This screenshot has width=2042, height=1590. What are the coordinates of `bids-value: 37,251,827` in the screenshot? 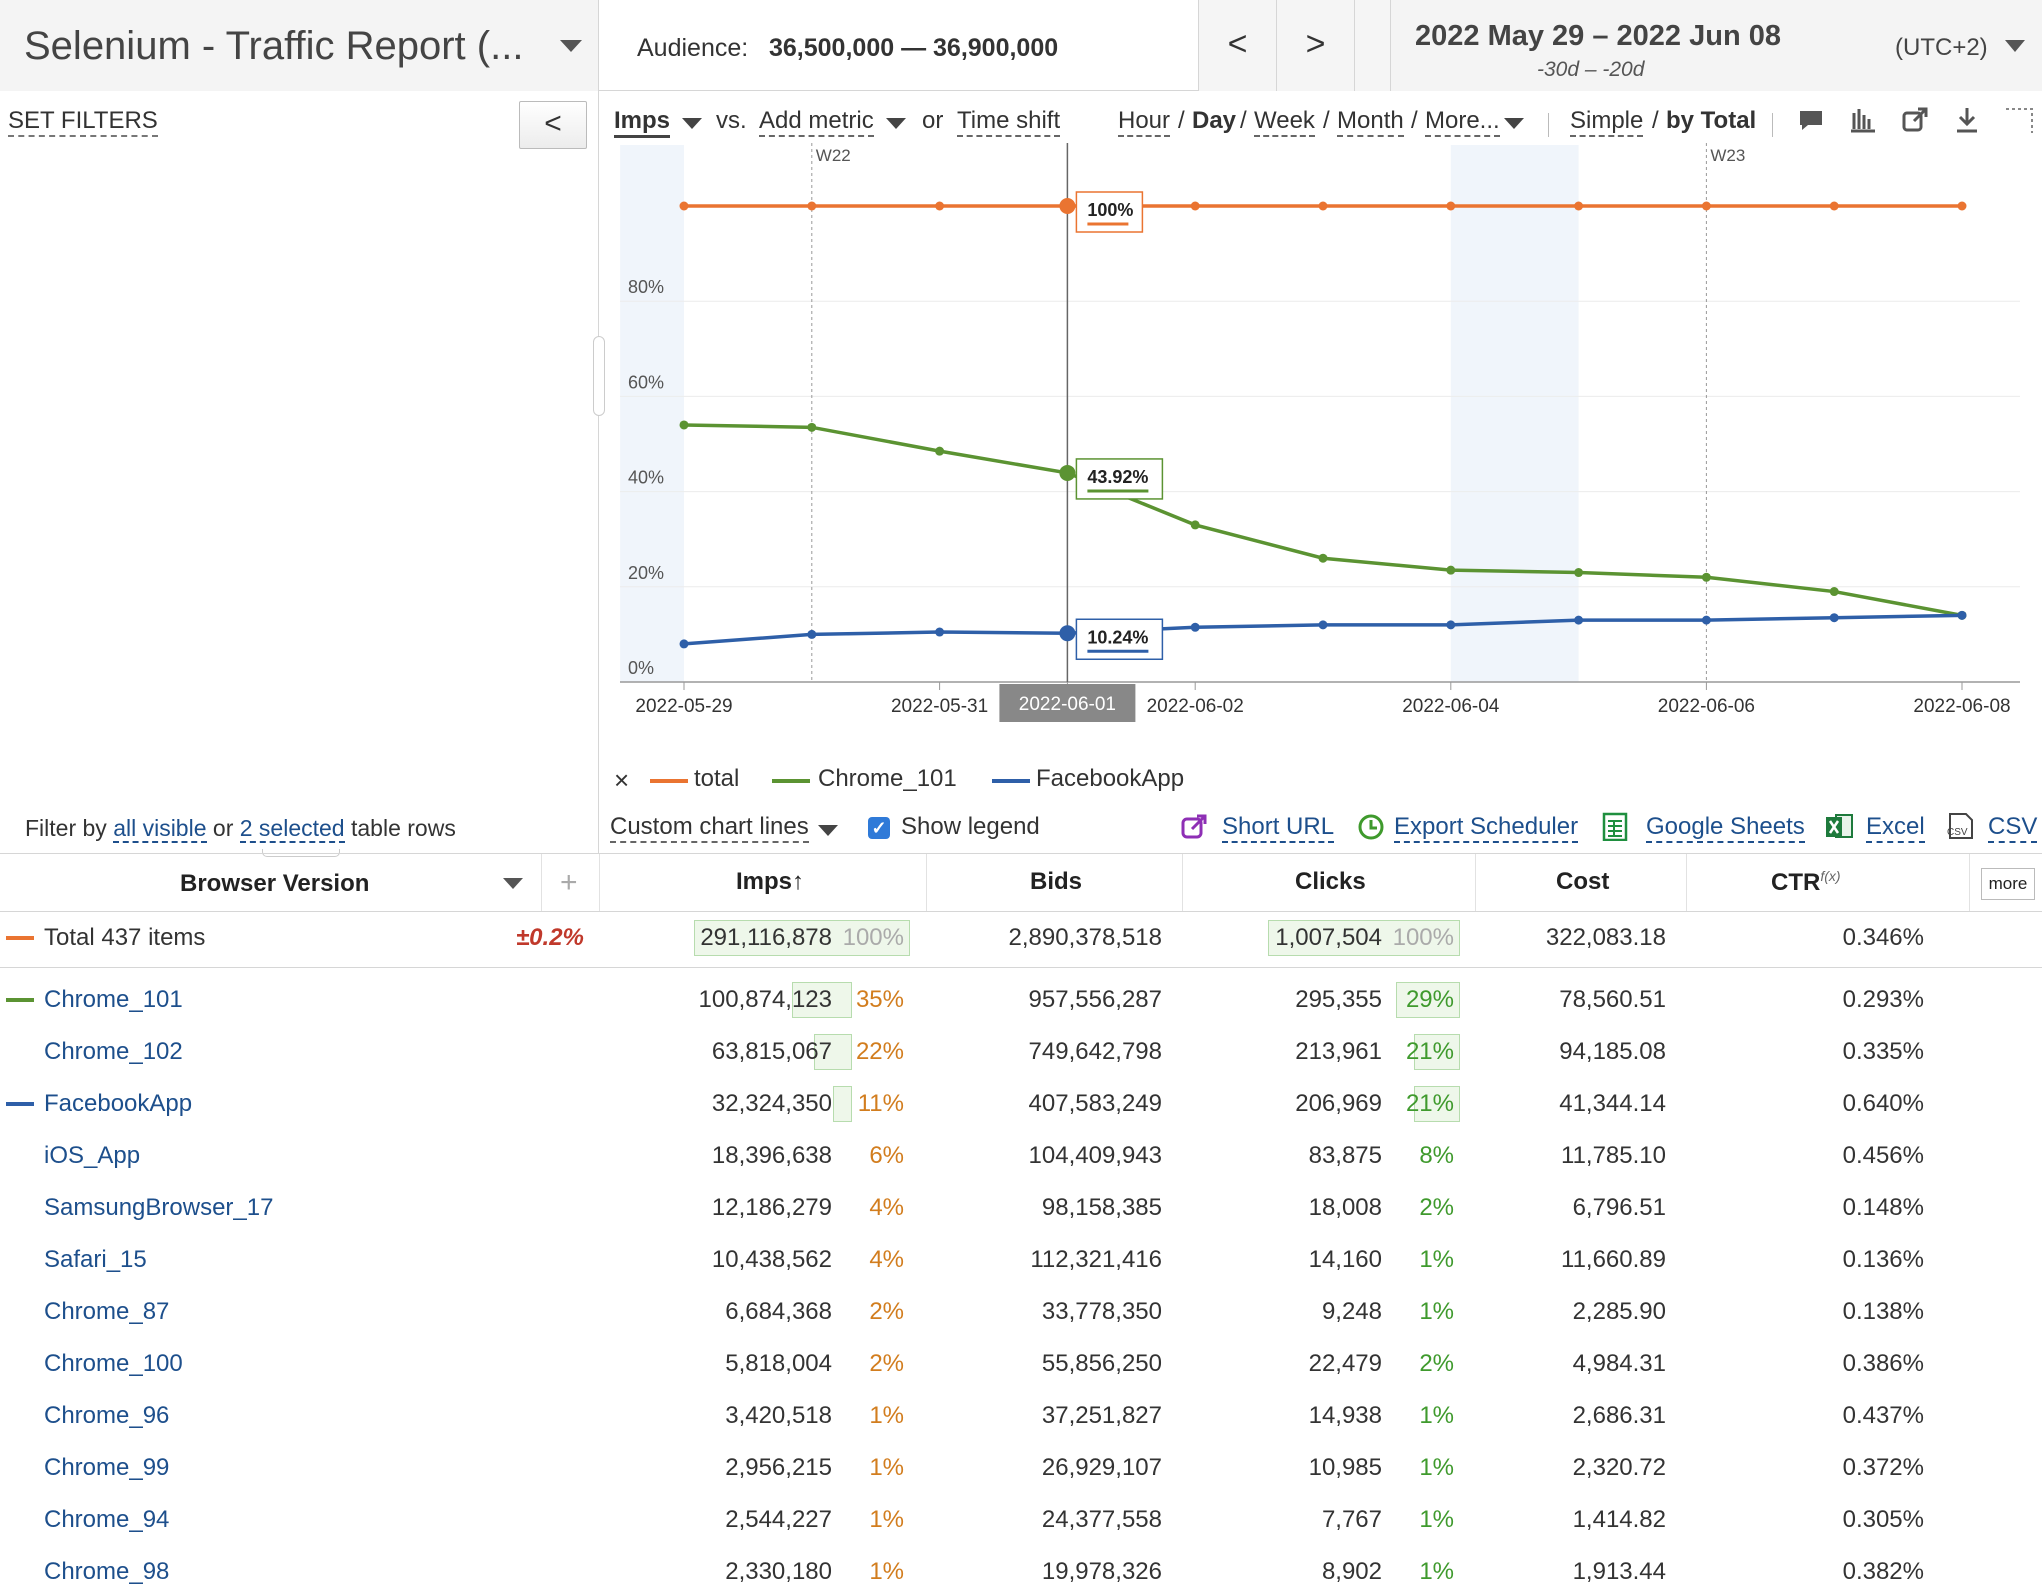 It's located at (1101, 1415).